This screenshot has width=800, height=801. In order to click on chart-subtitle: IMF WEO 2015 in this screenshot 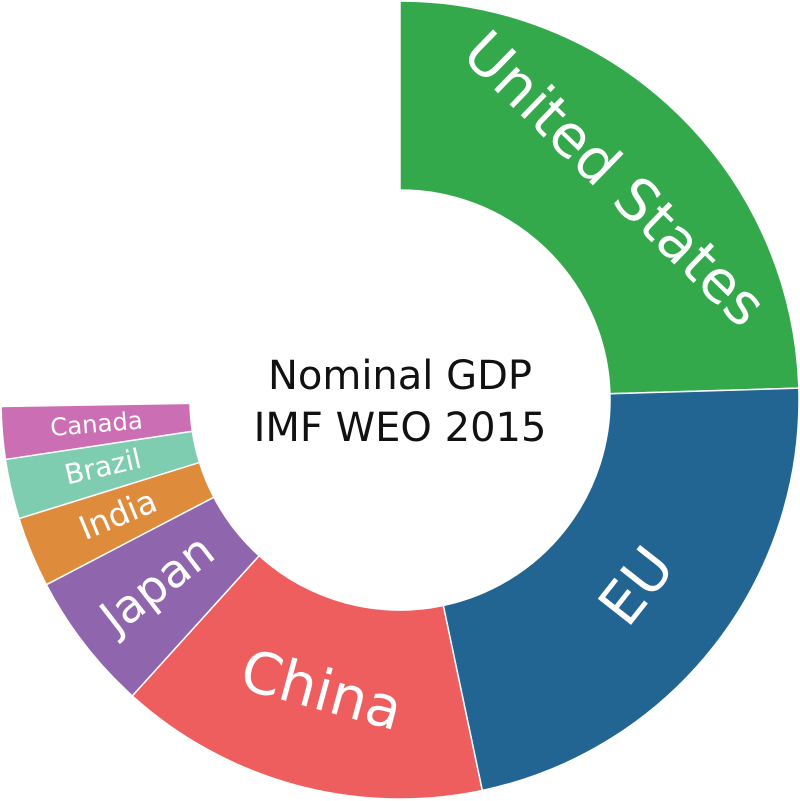, I will do `click(400, 428)`.